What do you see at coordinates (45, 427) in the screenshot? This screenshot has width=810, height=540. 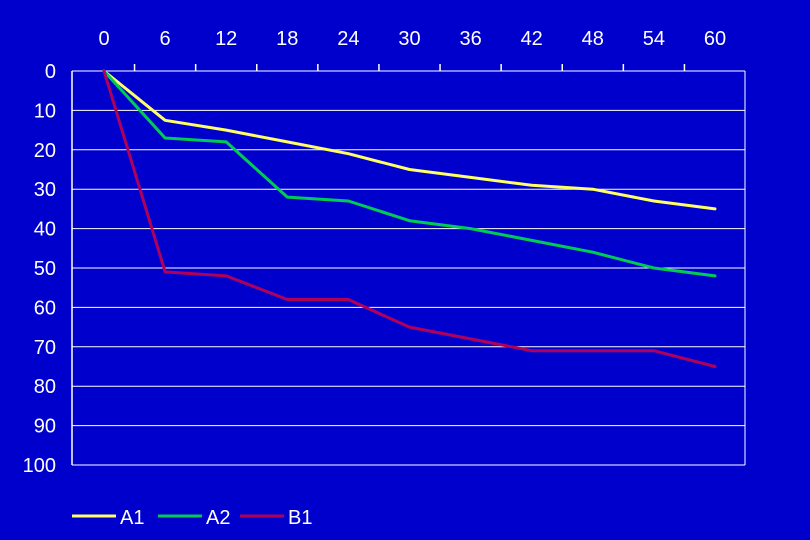 I see `y-tick-label: 90` at bounding box center [45, 427].